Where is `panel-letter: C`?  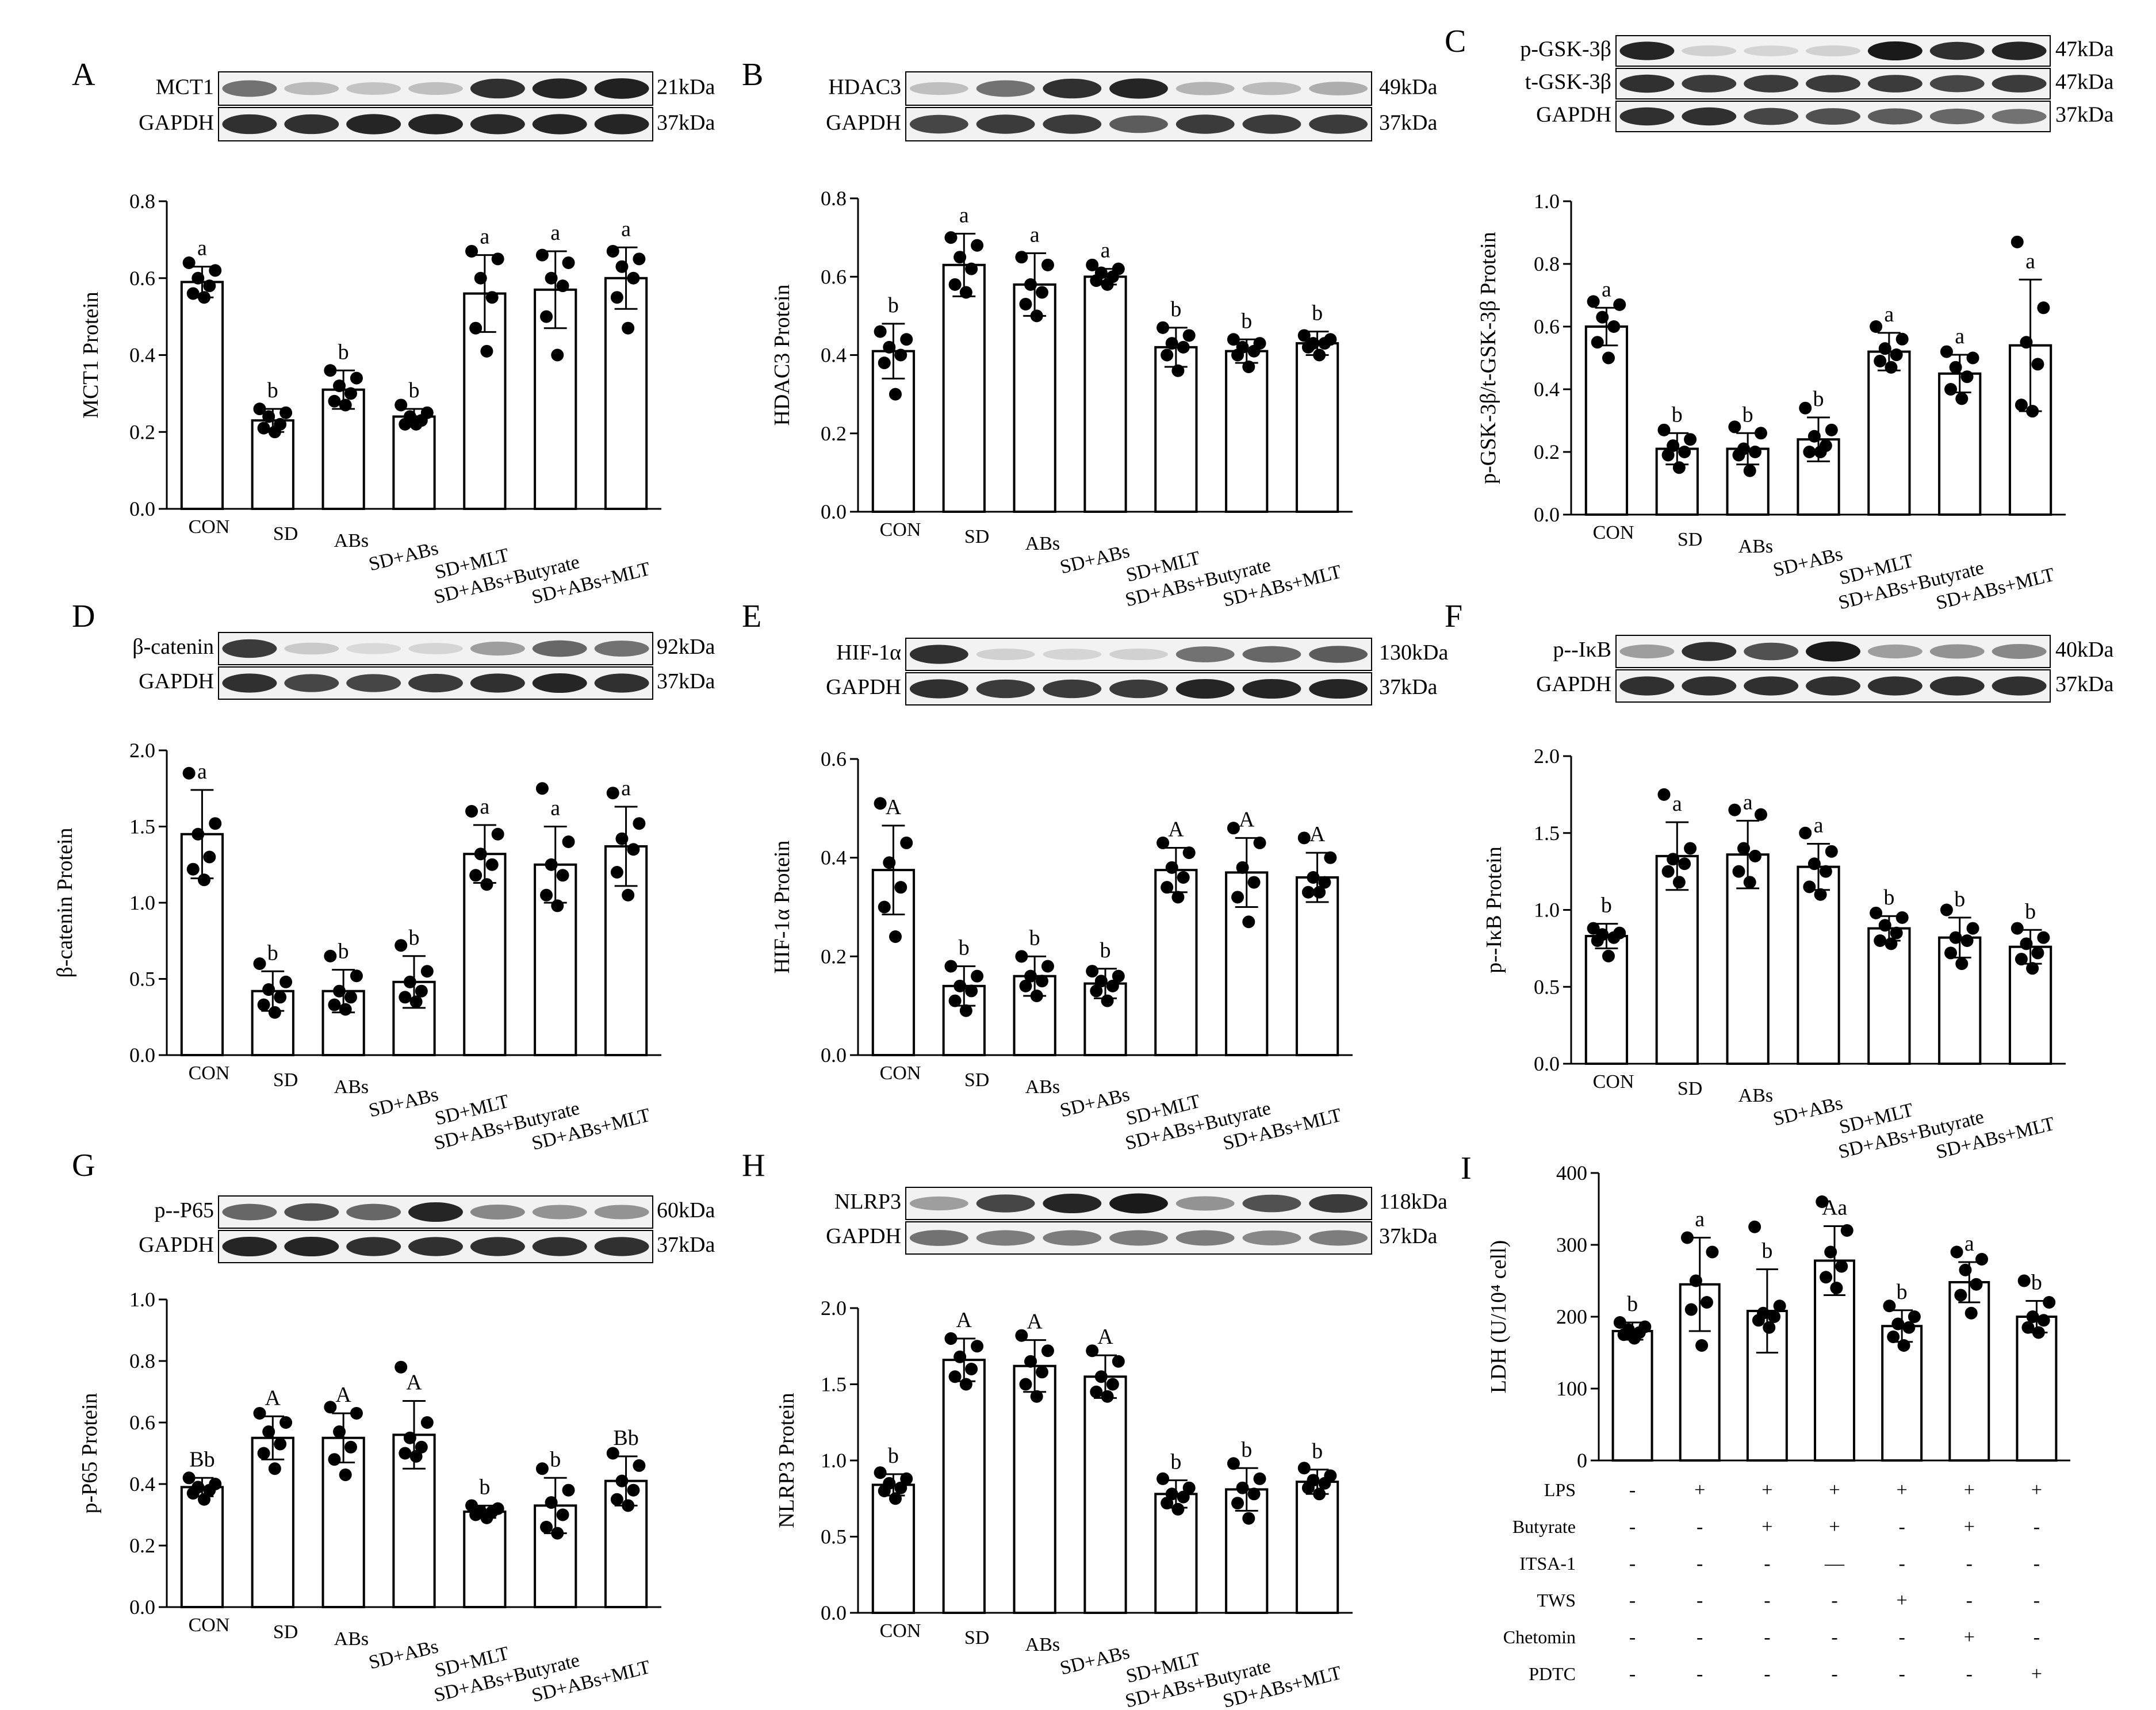
panel-letter: C is located at coordinates (1455, 41).